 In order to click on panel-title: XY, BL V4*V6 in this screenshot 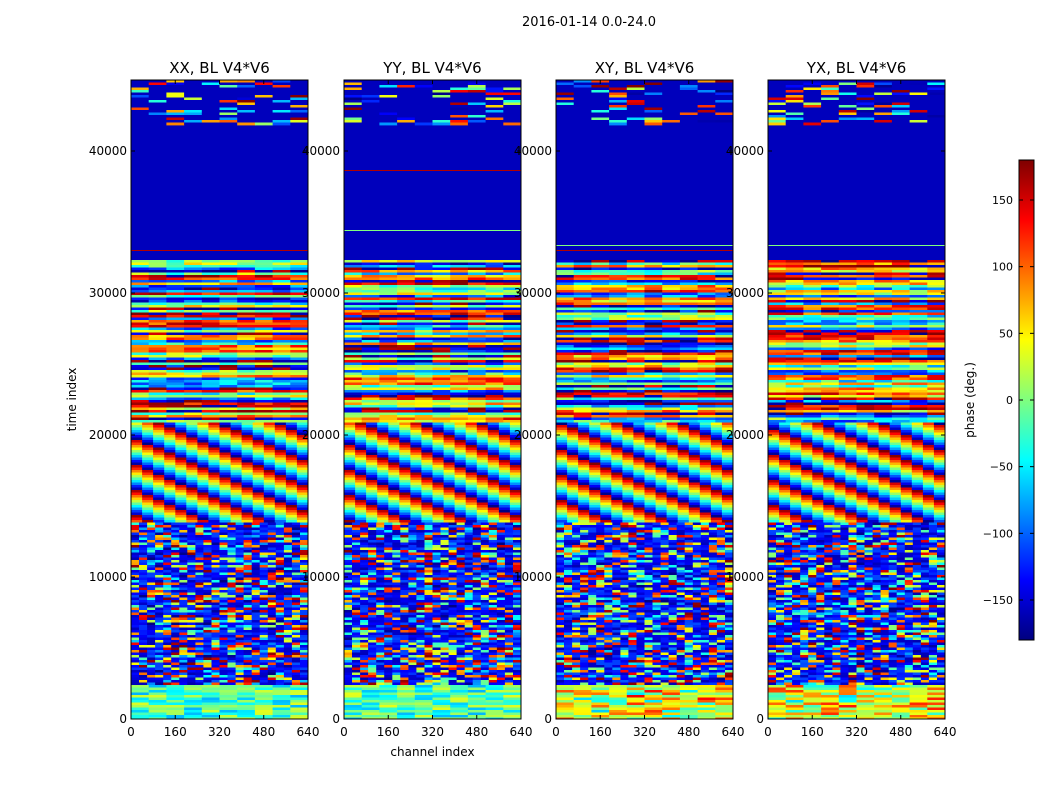, I will do `click(645, 68)`.